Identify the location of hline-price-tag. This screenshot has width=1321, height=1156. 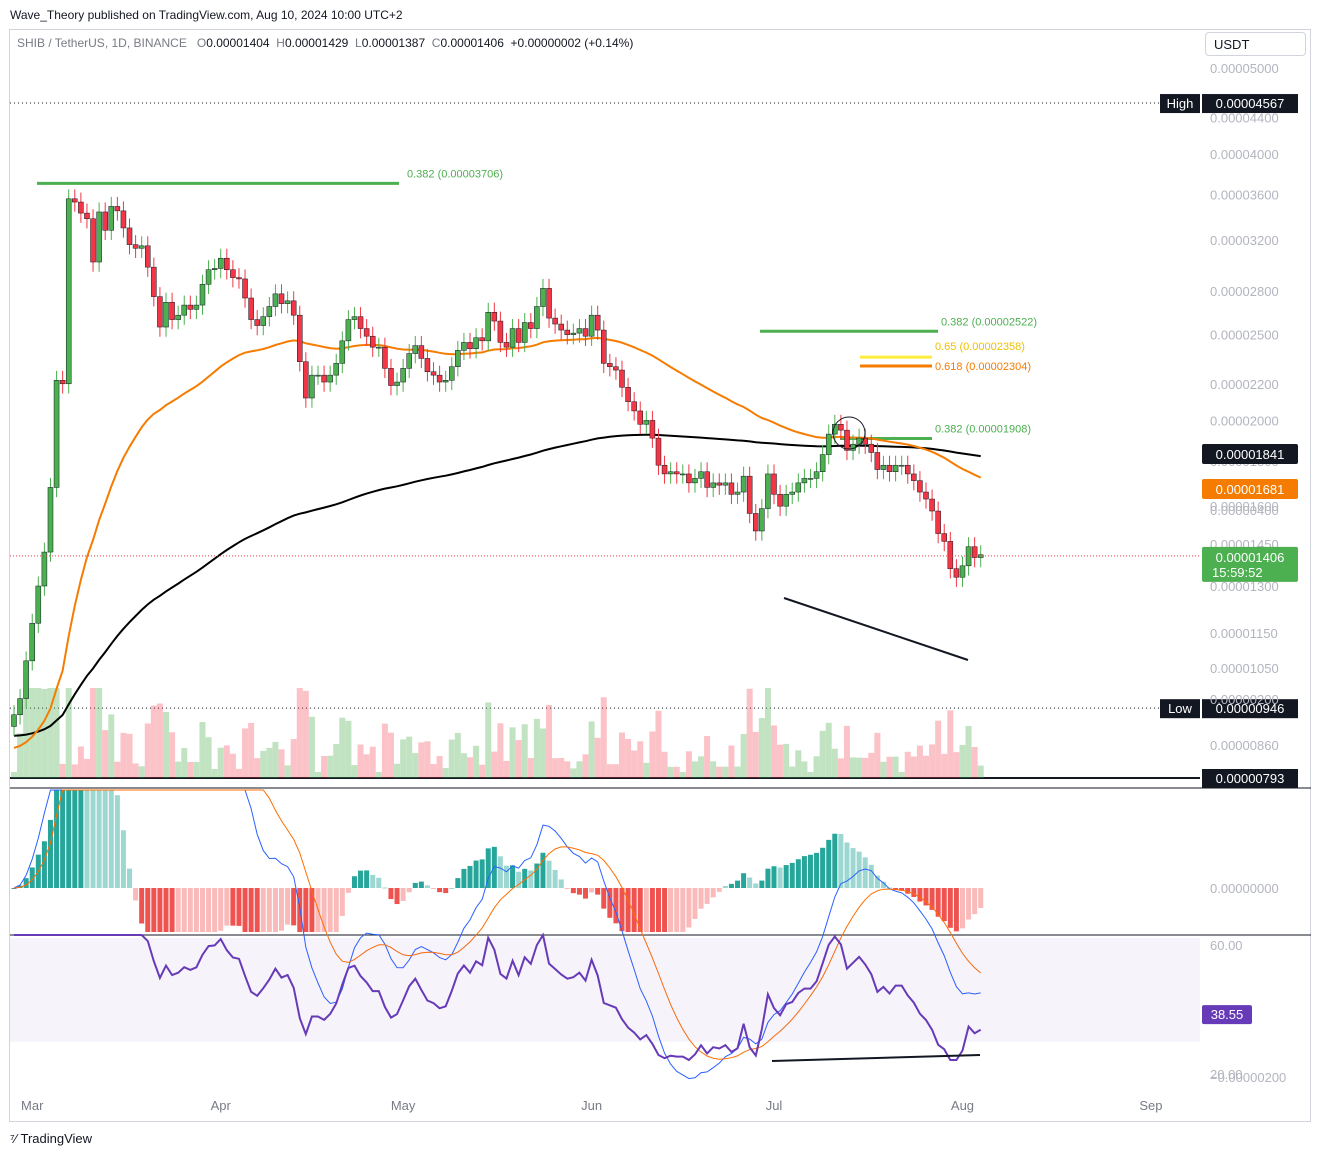
(1250, 104).